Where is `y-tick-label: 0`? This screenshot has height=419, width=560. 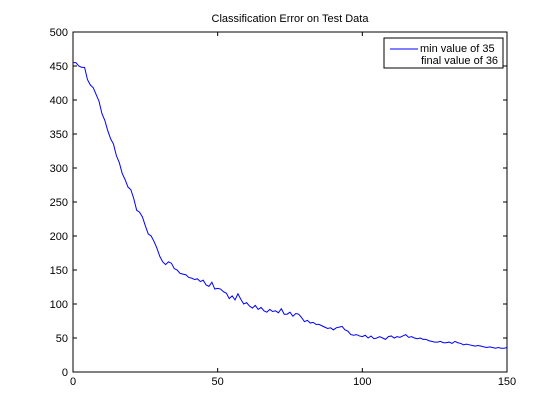
y-tick-label: 0 is located at coordinates (65, 373).